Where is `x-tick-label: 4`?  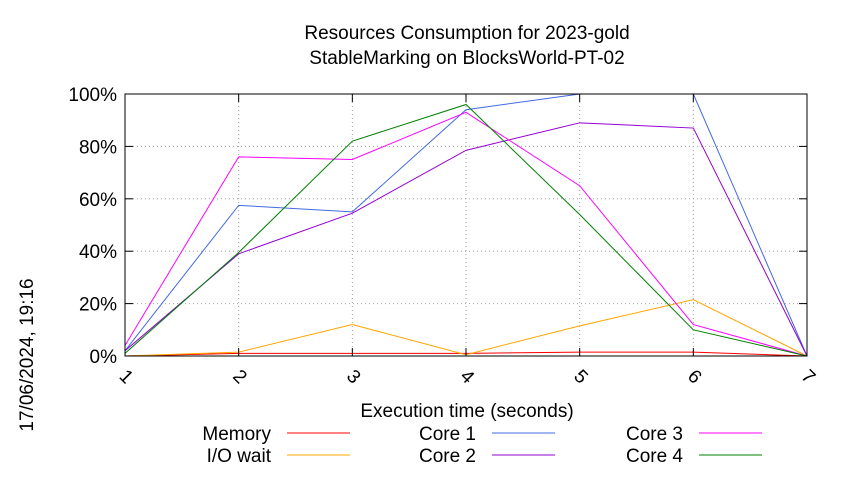 x-tick-label: 4 is located at coordinates (467, 377).